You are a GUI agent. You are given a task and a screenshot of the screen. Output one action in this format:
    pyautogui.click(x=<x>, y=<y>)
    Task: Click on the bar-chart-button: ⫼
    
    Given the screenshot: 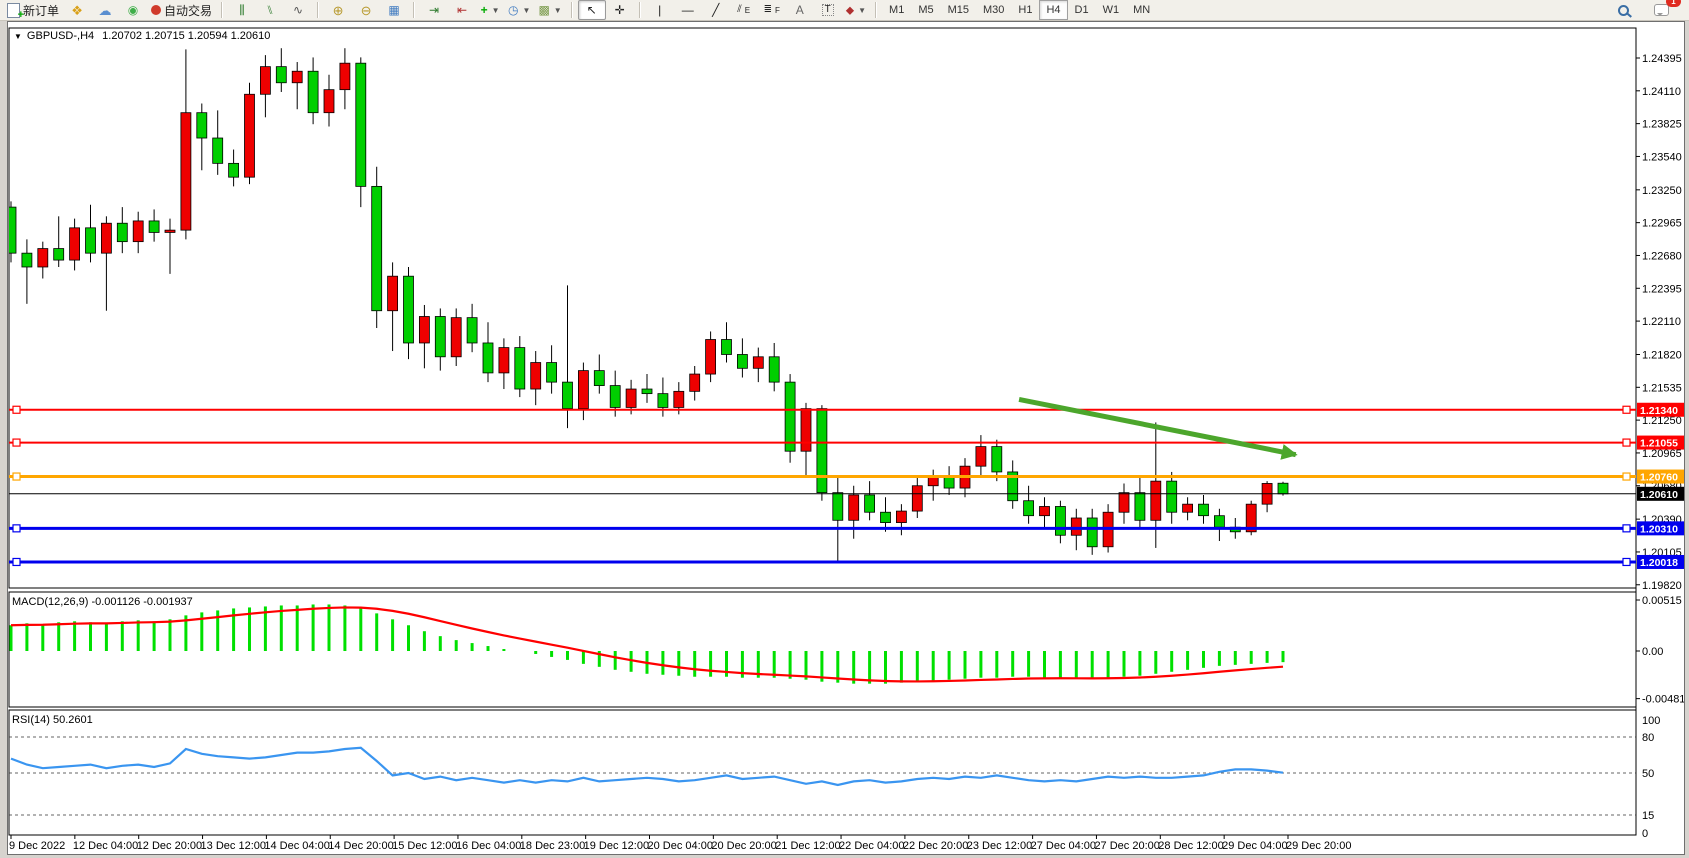 What is the action you would take?
    pyautogui.click(x=242, y=10)
    